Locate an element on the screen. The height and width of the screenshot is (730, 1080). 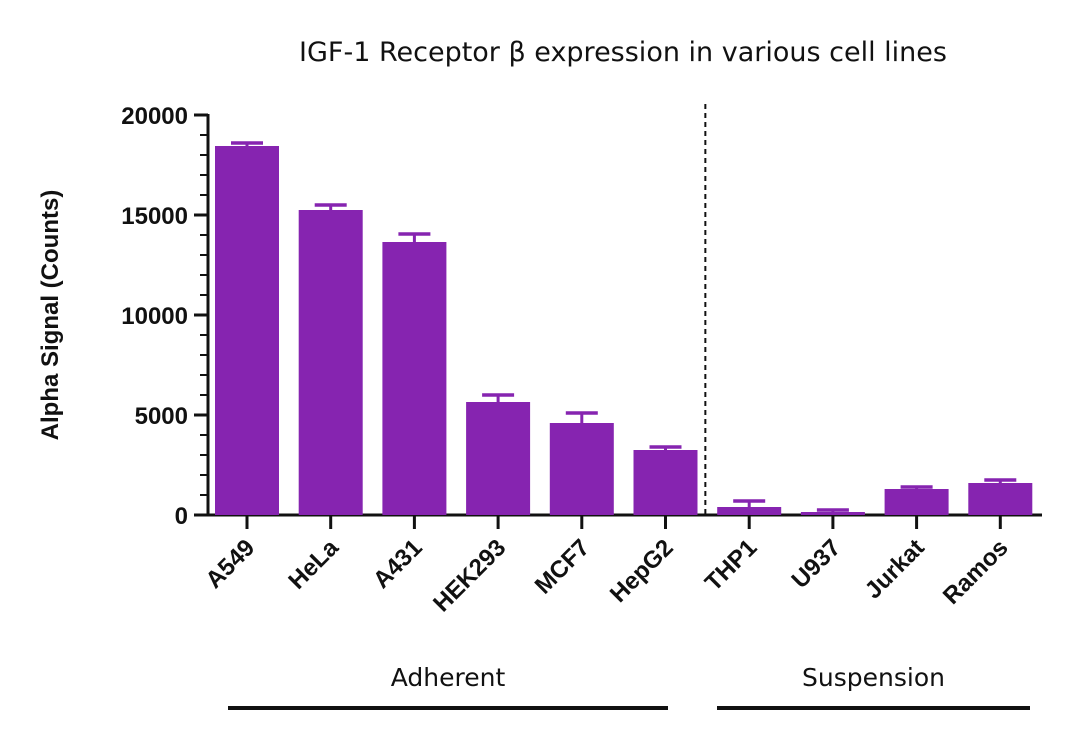
bar-a549 is located at coordinates (247, 330).